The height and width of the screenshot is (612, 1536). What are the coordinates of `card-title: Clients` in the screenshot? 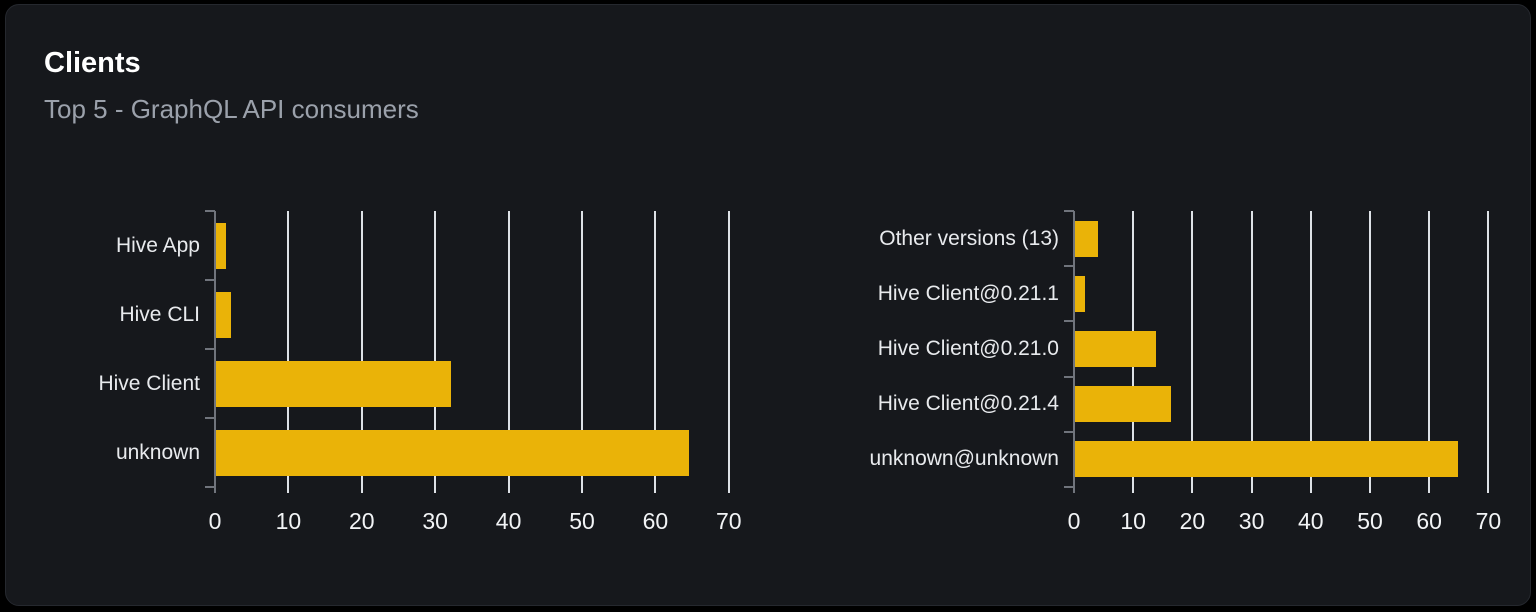 It's located at (92, 63).